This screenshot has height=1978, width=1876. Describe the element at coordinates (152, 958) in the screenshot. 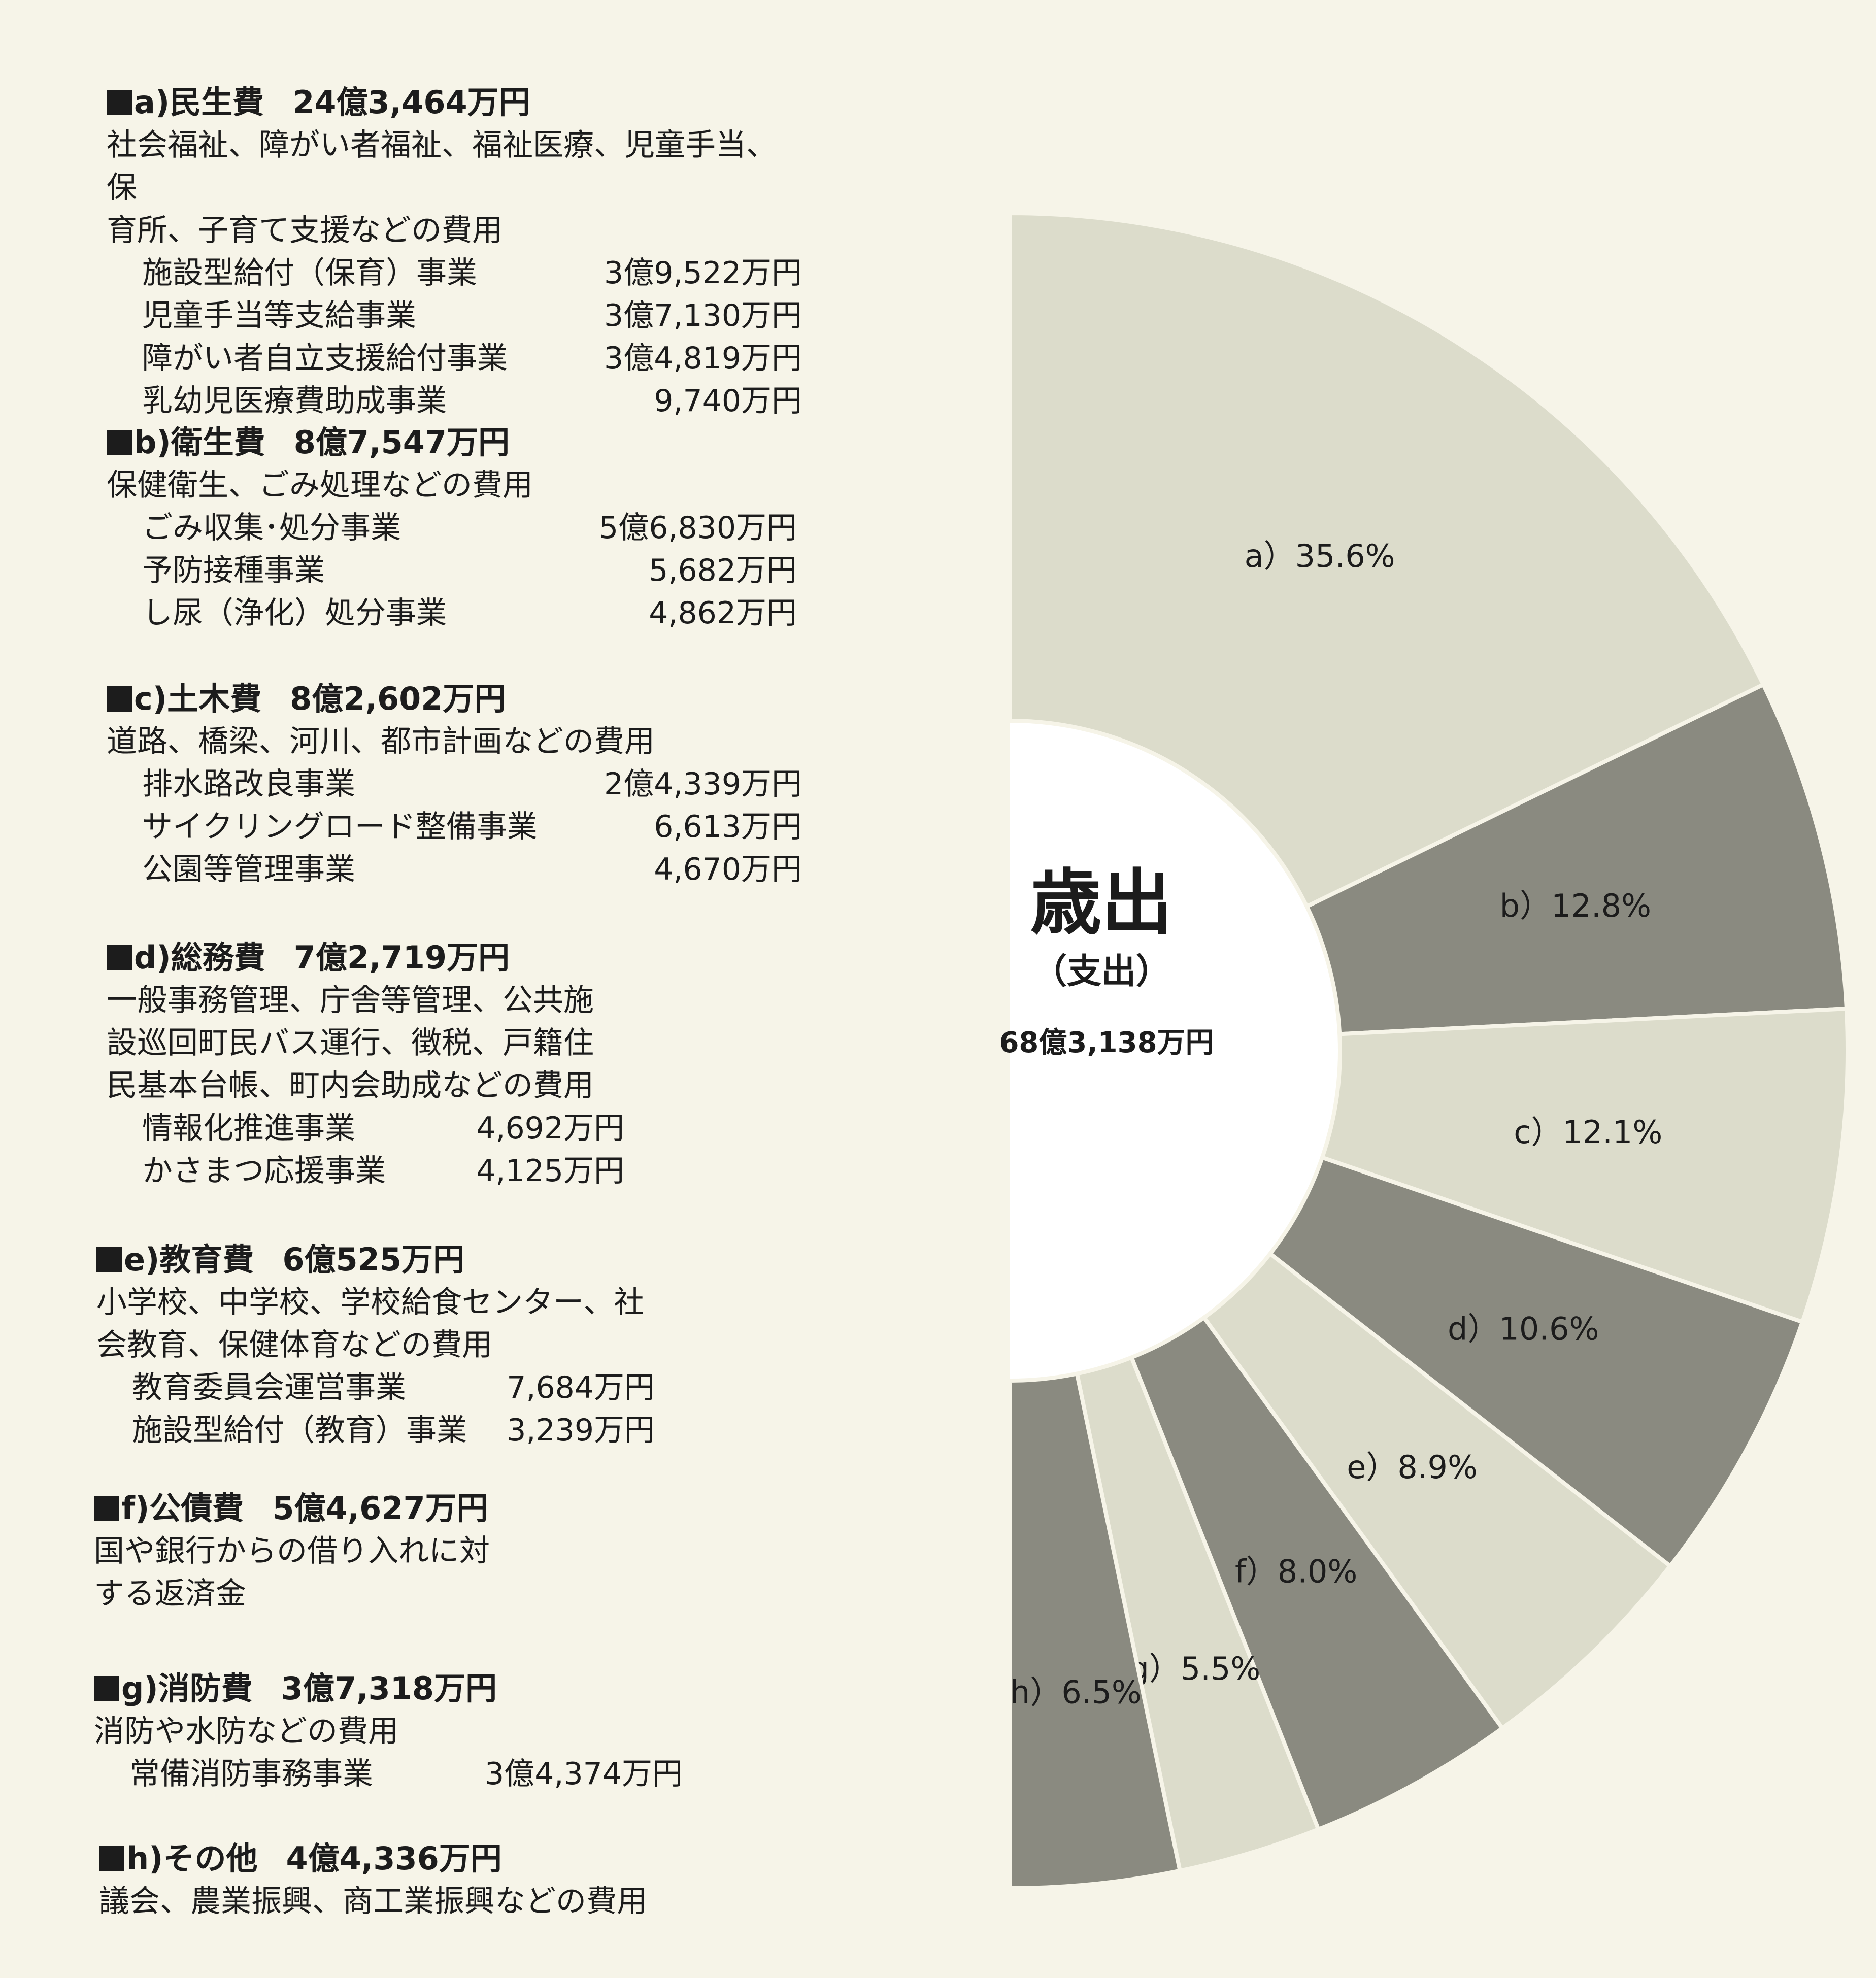

I see `section-marker: d)` at that location.